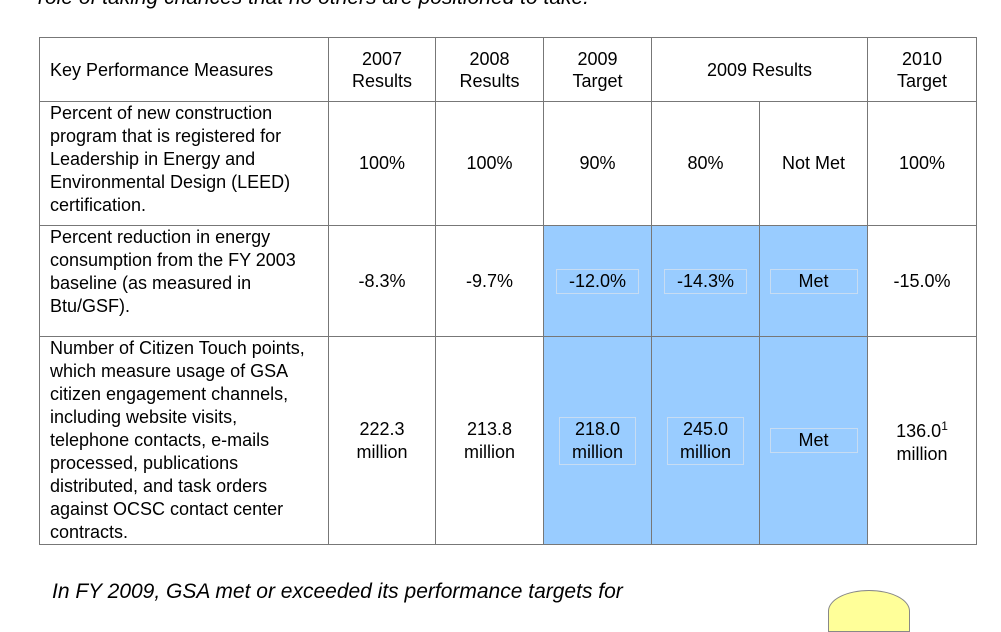 This screenshot has width=1001, height=632. I want to click on target-2009-cell: 218.0 million, so click(597, 440).